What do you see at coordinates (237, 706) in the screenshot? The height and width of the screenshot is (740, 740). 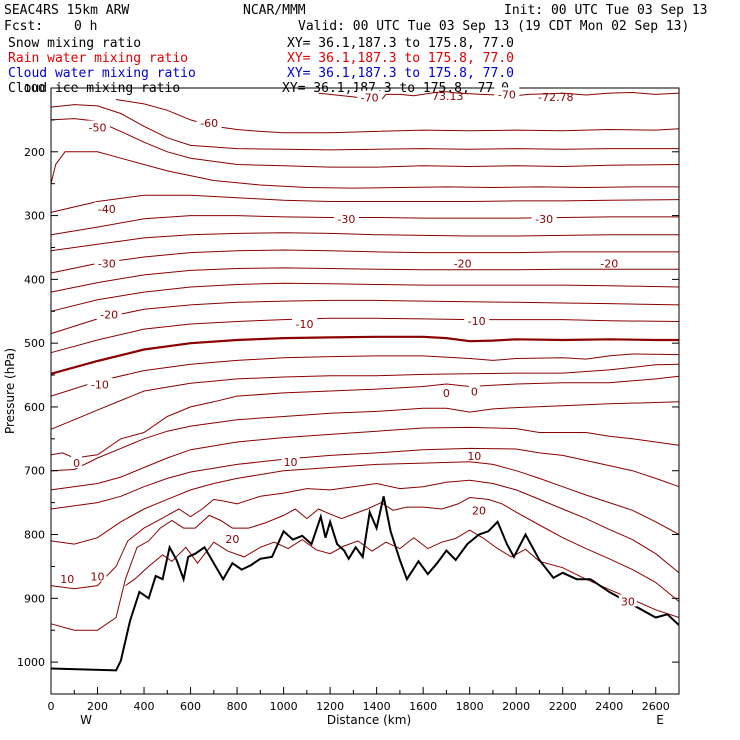 I see `x-tick-label: 800` at bounding box center [237, 706].